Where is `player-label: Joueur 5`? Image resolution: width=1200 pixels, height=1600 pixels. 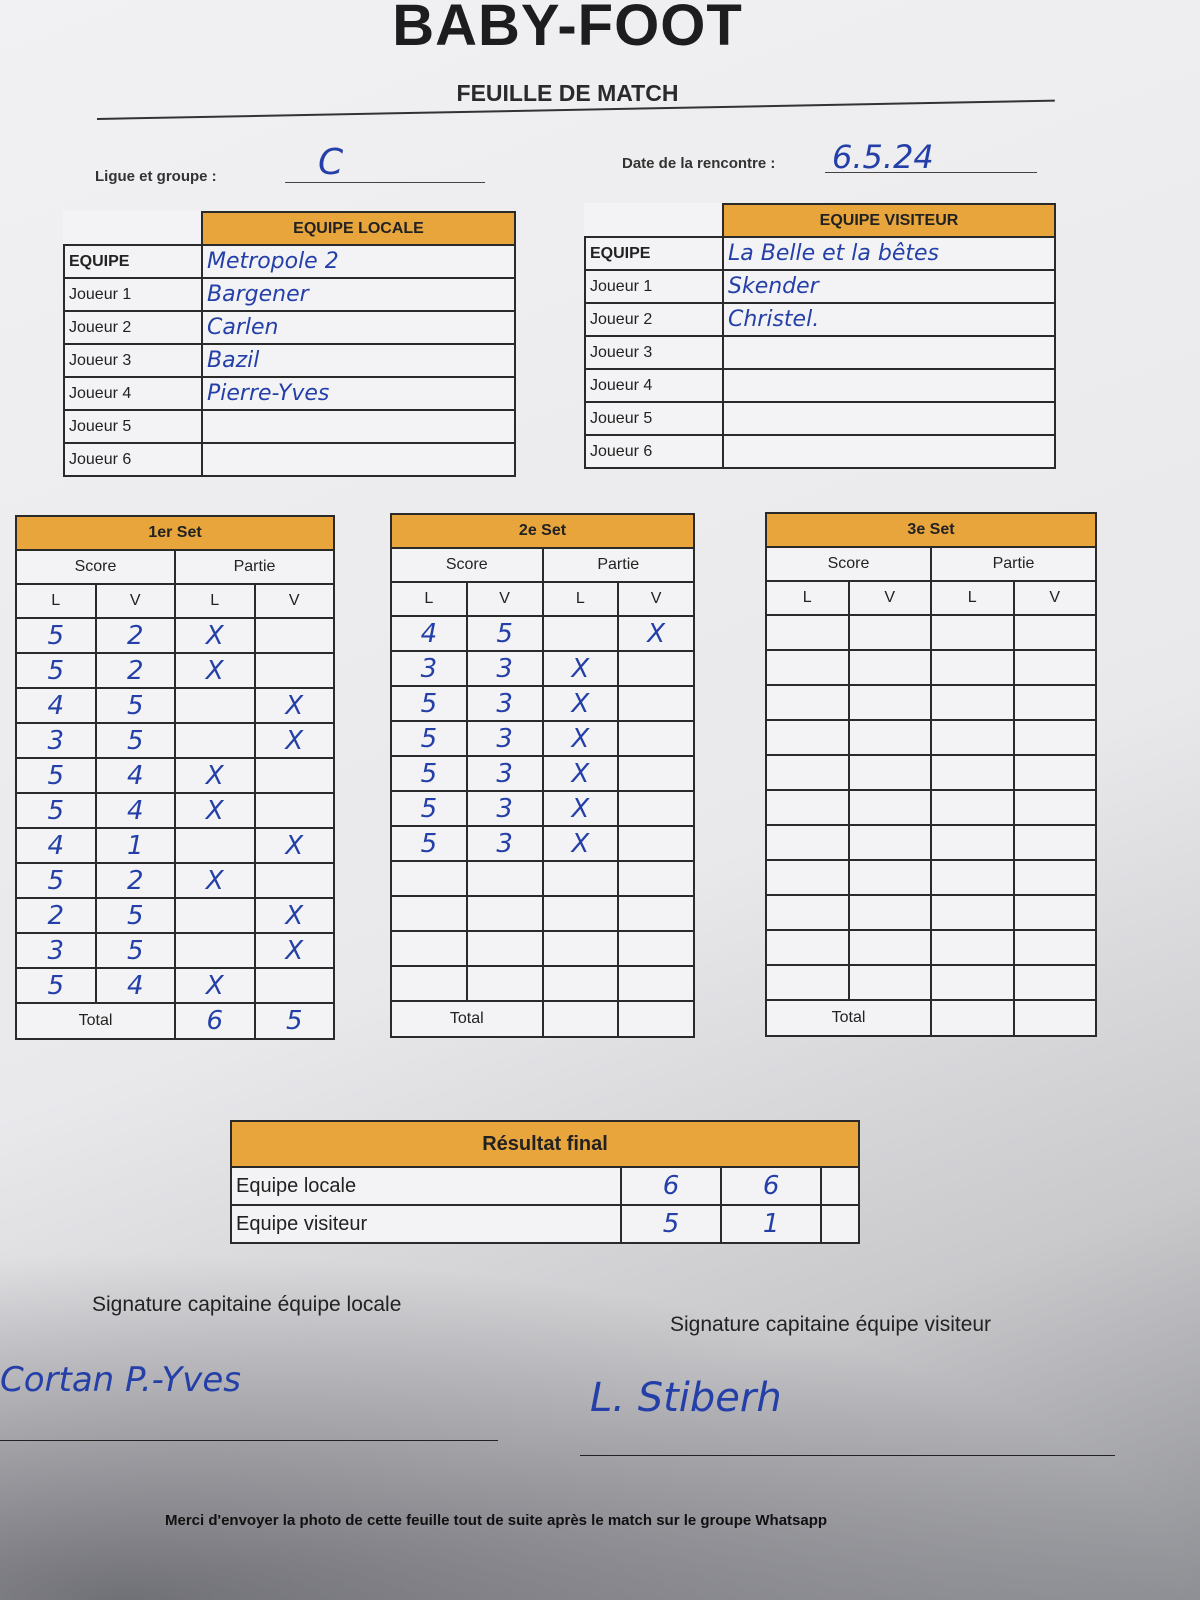
player-label: Joueur 5 is located at coordinates (133, 426).